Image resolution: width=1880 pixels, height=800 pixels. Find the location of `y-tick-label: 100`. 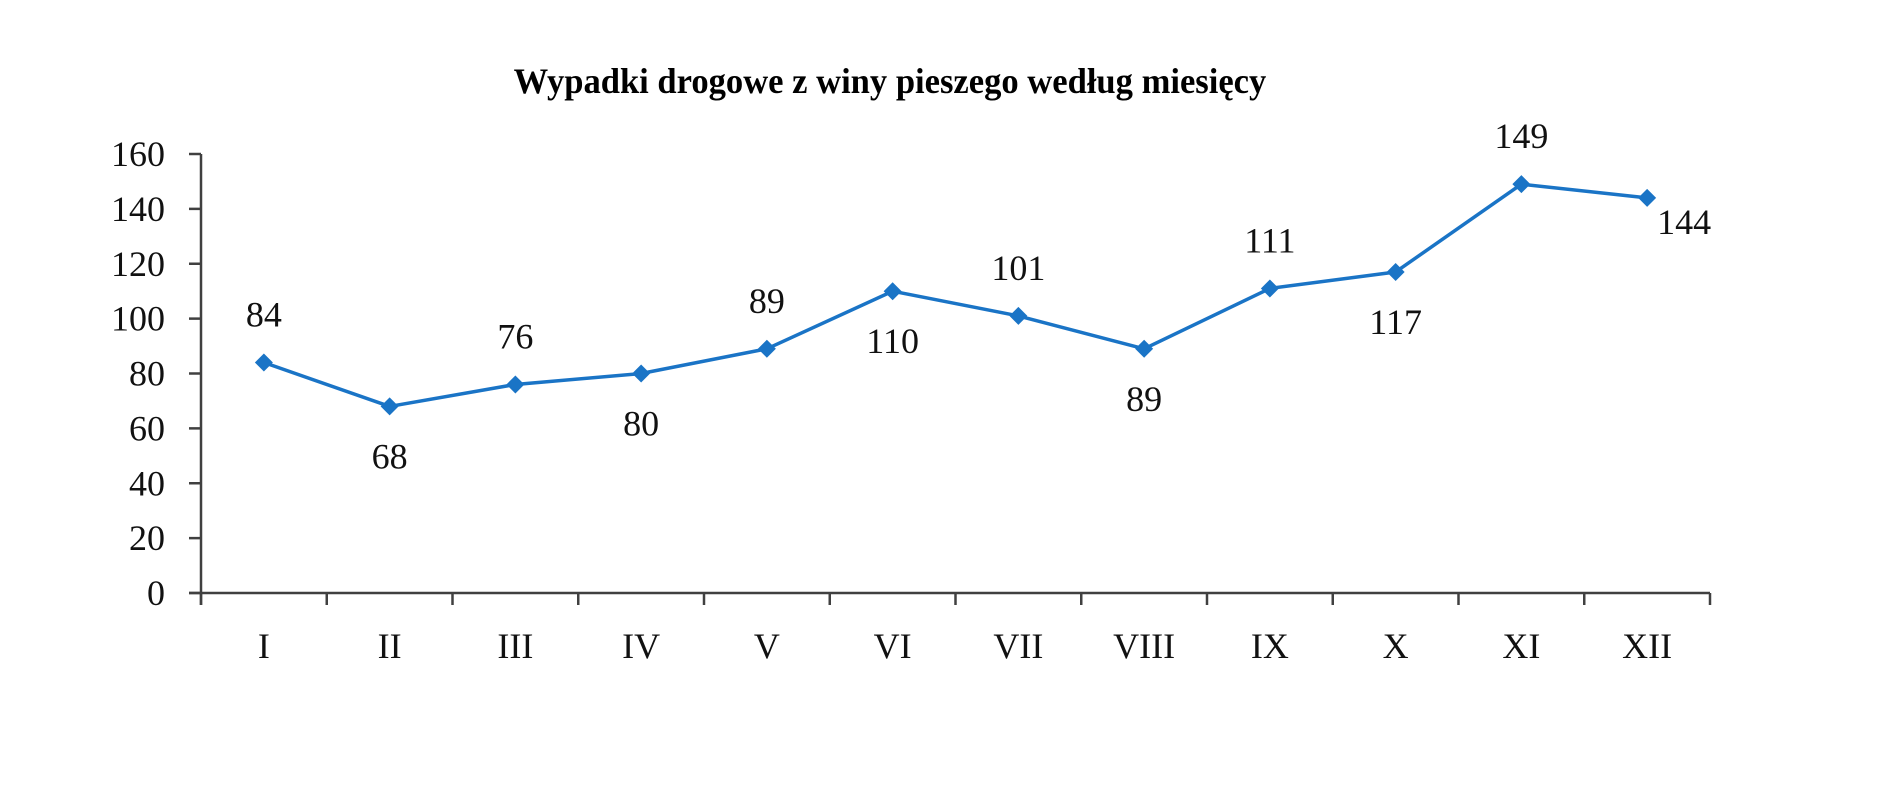

y-tick-label: 100 is located at coordinates (138, 319).